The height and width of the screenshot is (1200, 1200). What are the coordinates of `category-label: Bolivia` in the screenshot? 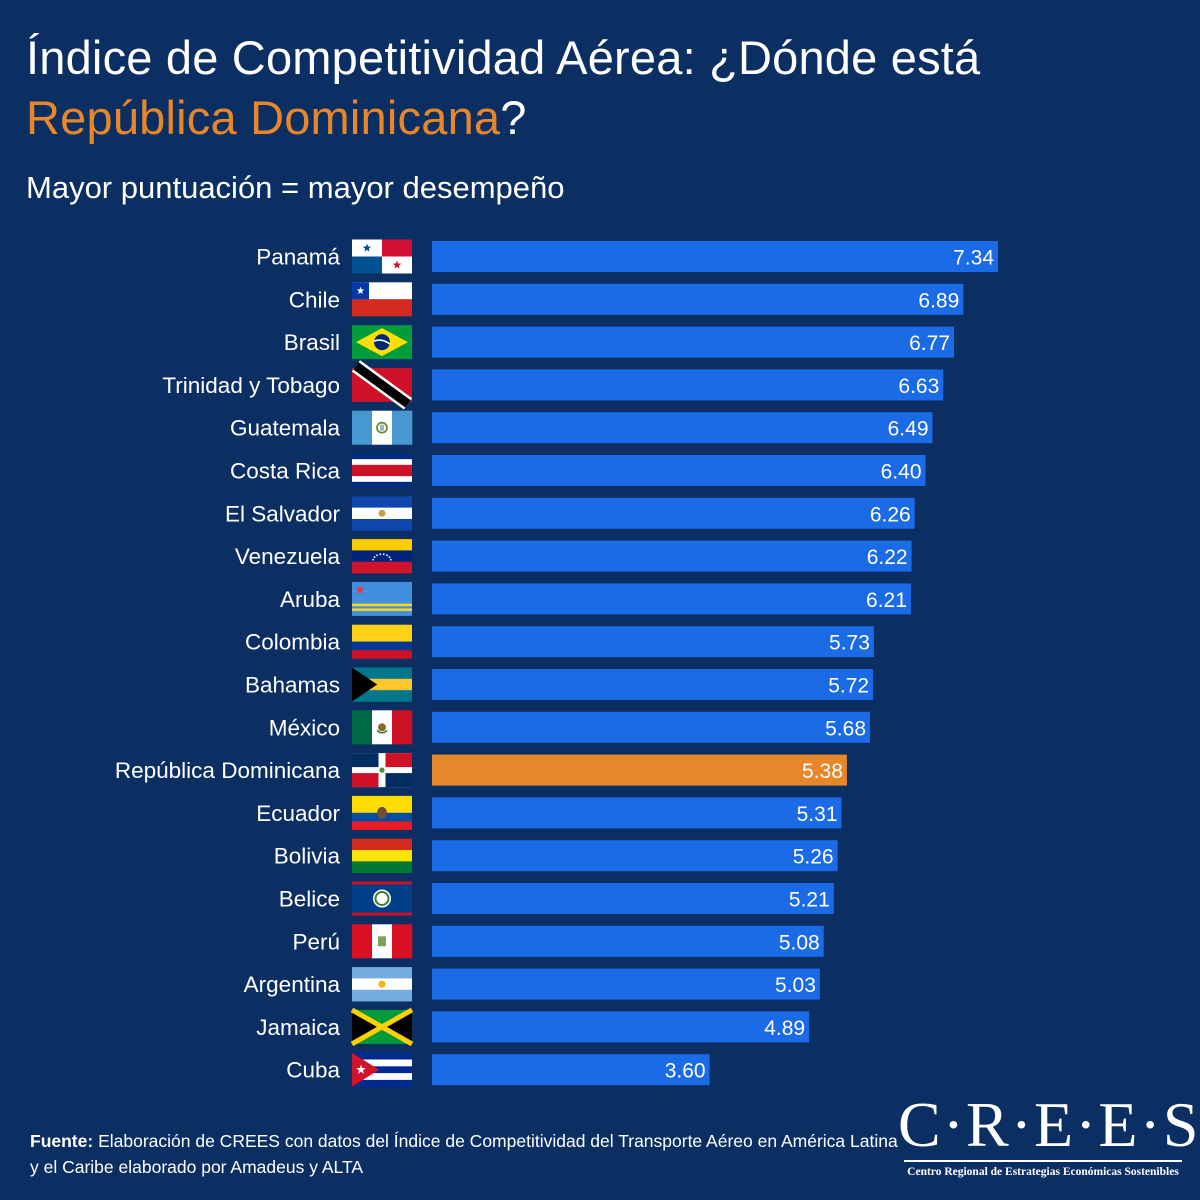 It's located at (307, 856).